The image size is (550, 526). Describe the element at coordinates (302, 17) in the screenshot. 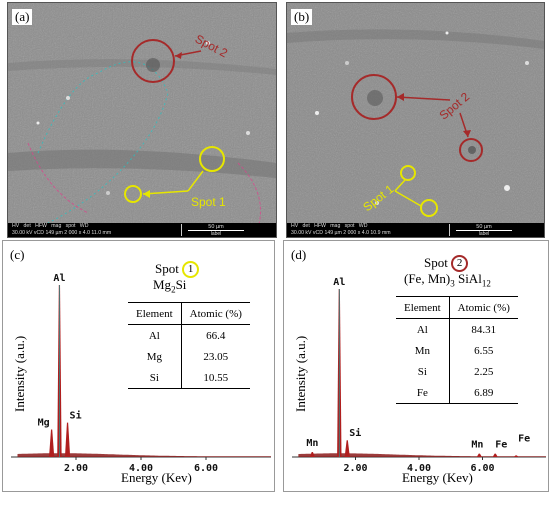

I see `panel-label-b: (b)` at that location.